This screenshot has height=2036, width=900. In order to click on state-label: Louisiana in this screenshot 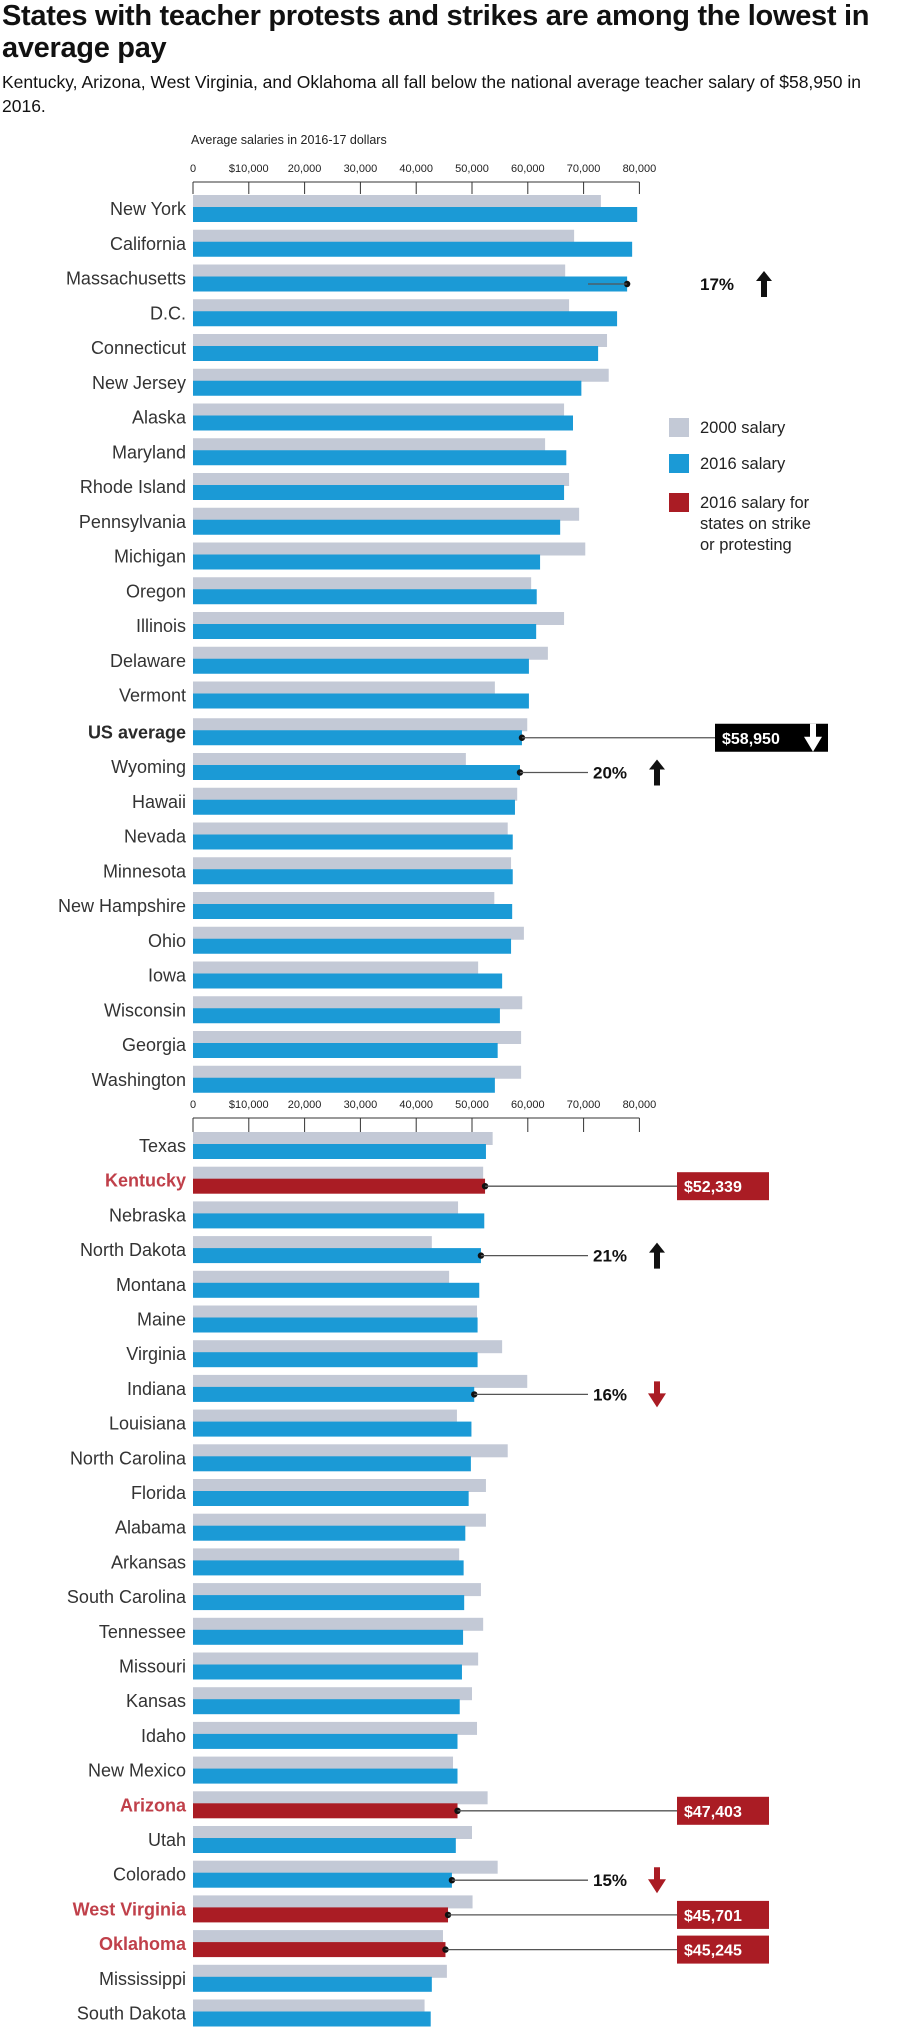, I will do `click(148, 1424)`.